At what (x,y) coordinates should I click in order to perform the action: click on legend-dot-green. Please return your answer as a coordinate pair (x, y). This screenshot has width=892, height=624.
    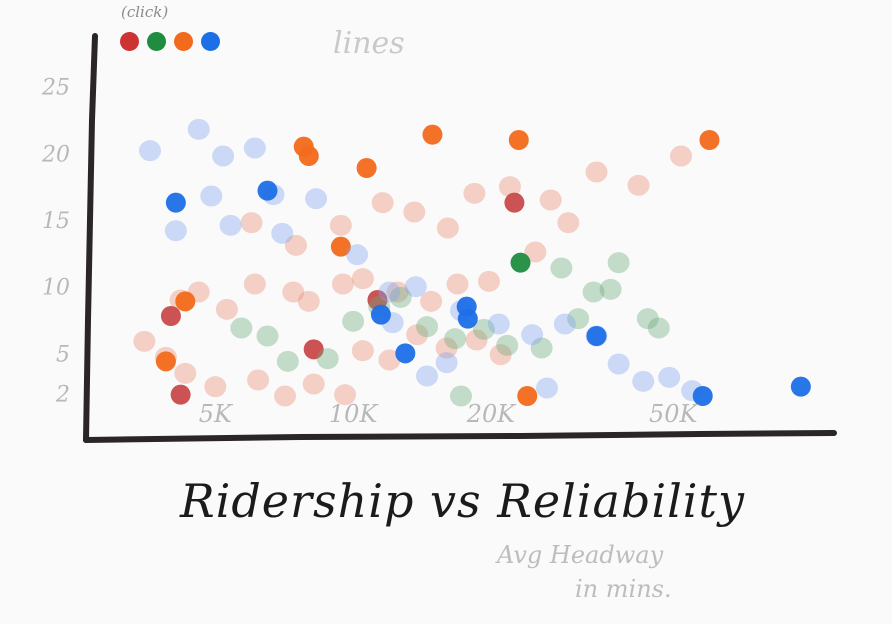
    Looking at the image, I should click on (156, 41).